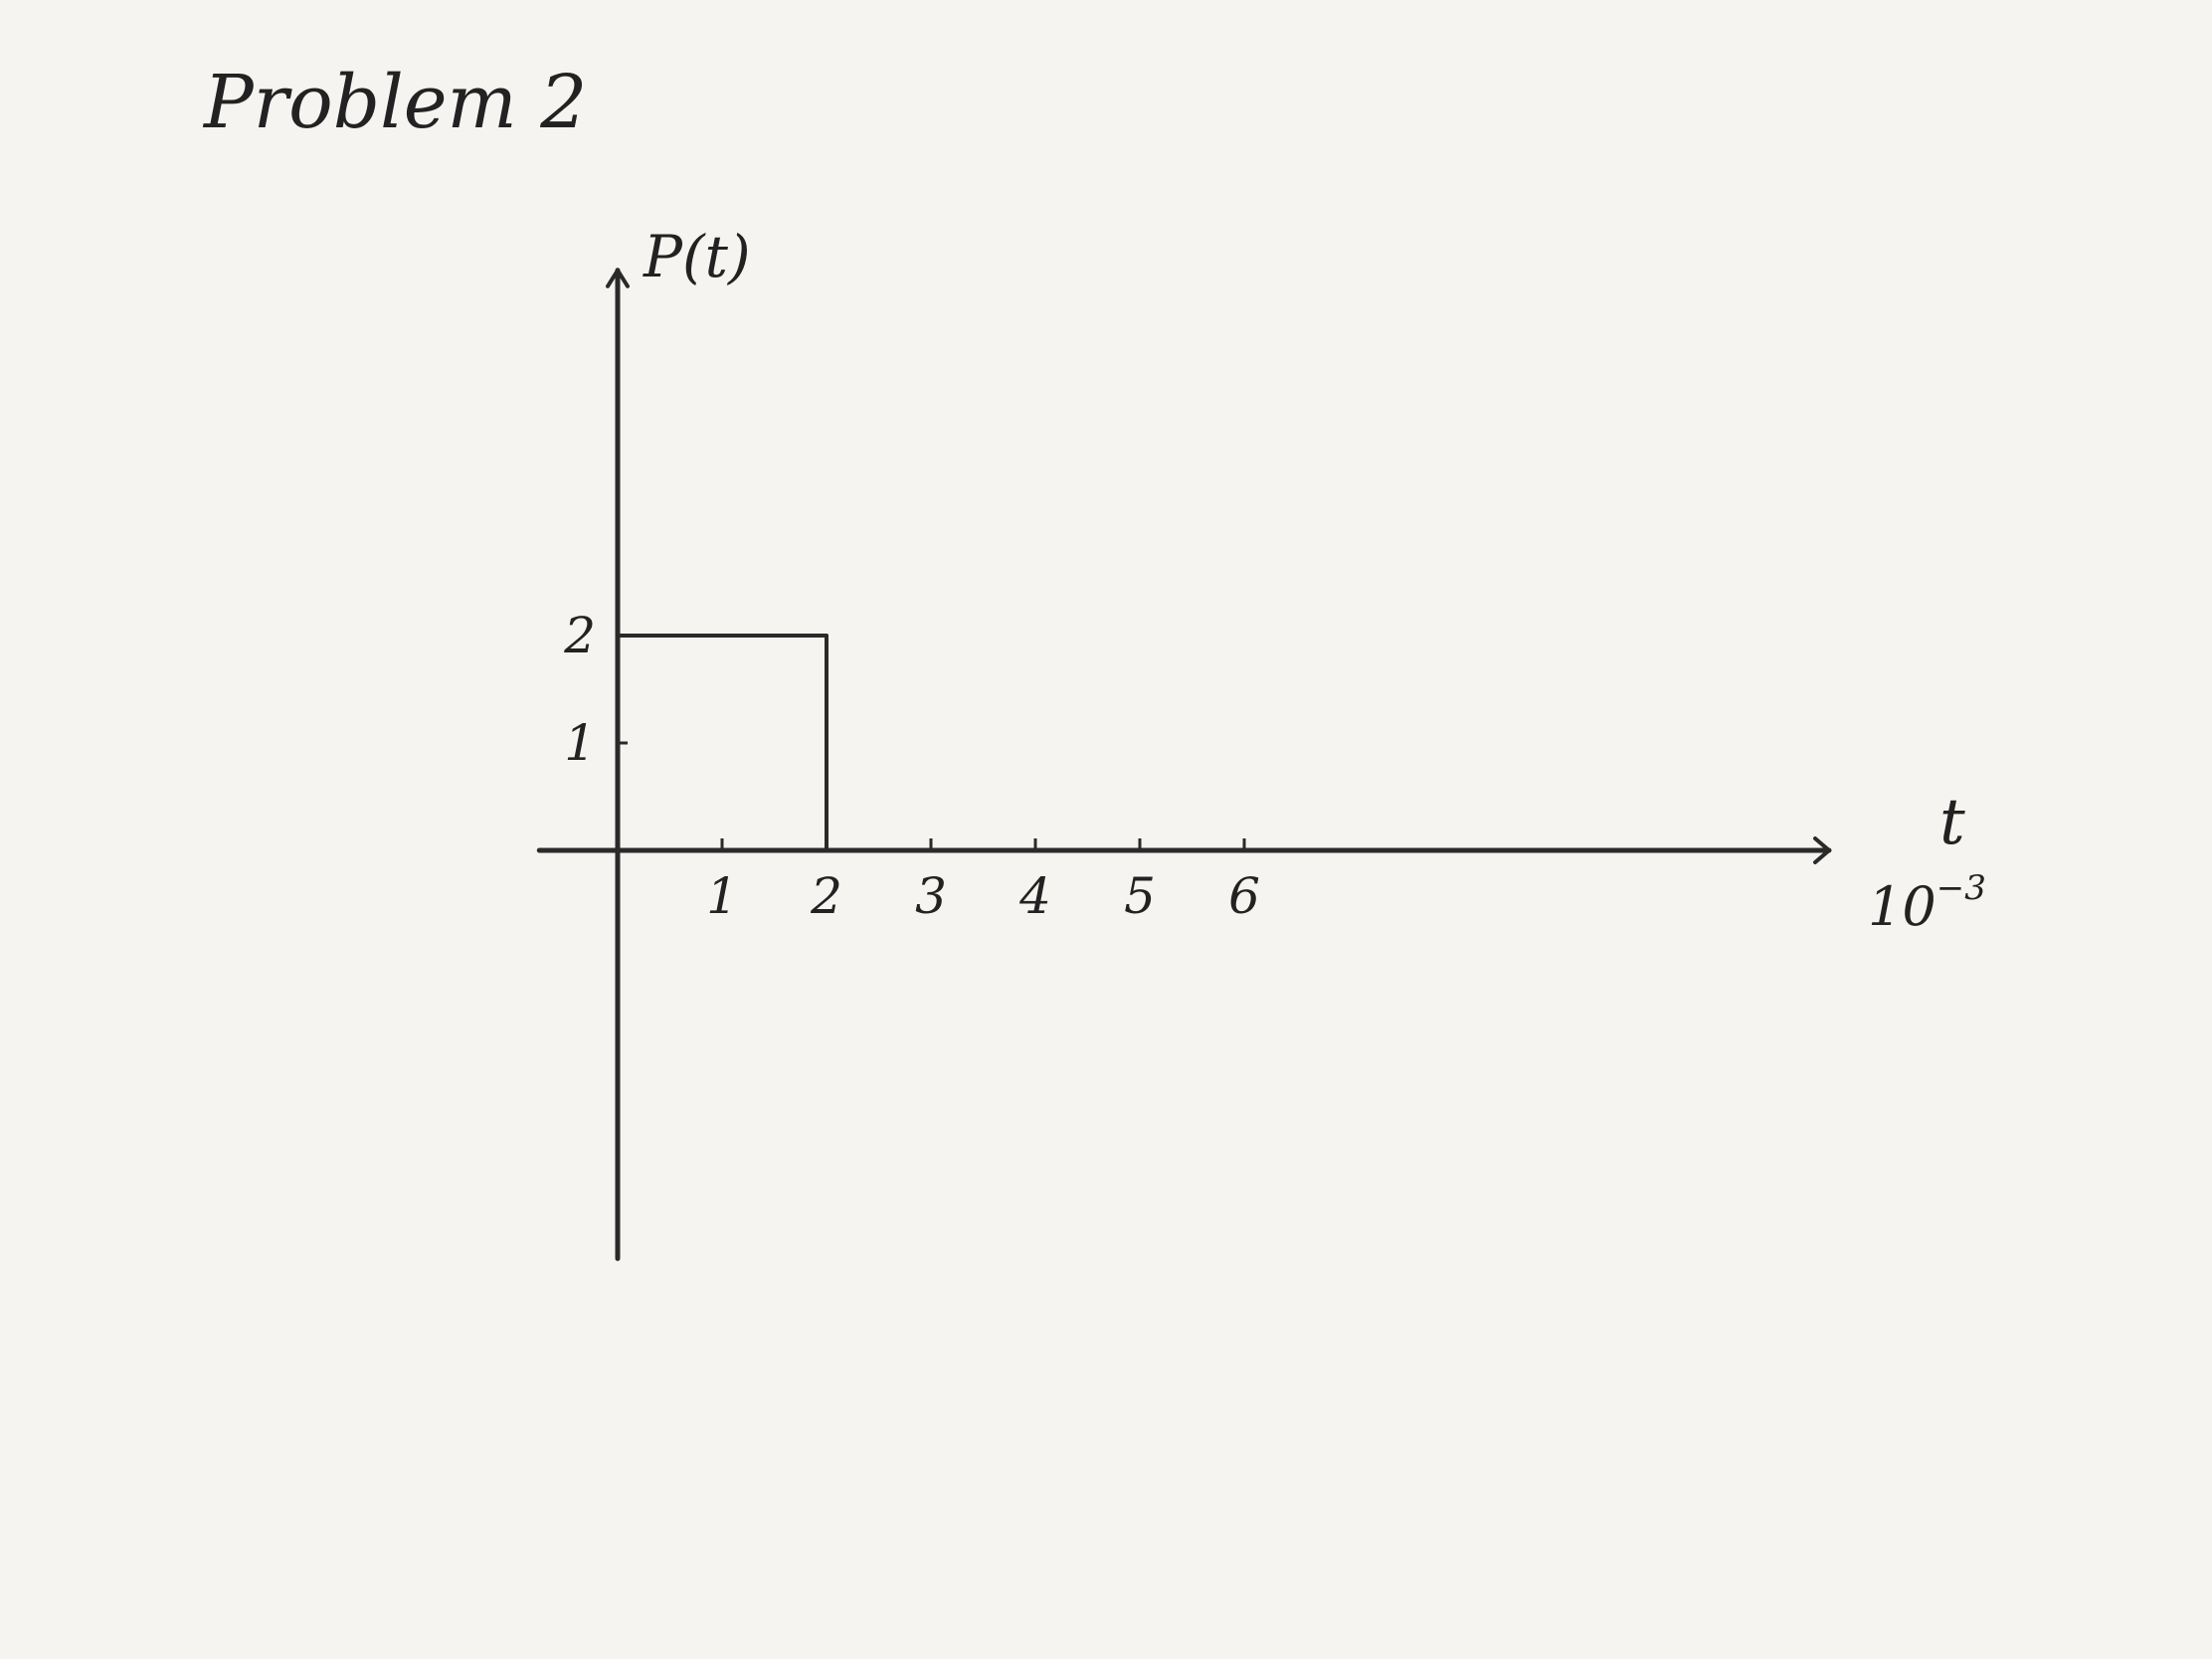 This screenshot has height=1659, width=2212. I want to click on x-scale-exponent: −3, so click(1961, 888).